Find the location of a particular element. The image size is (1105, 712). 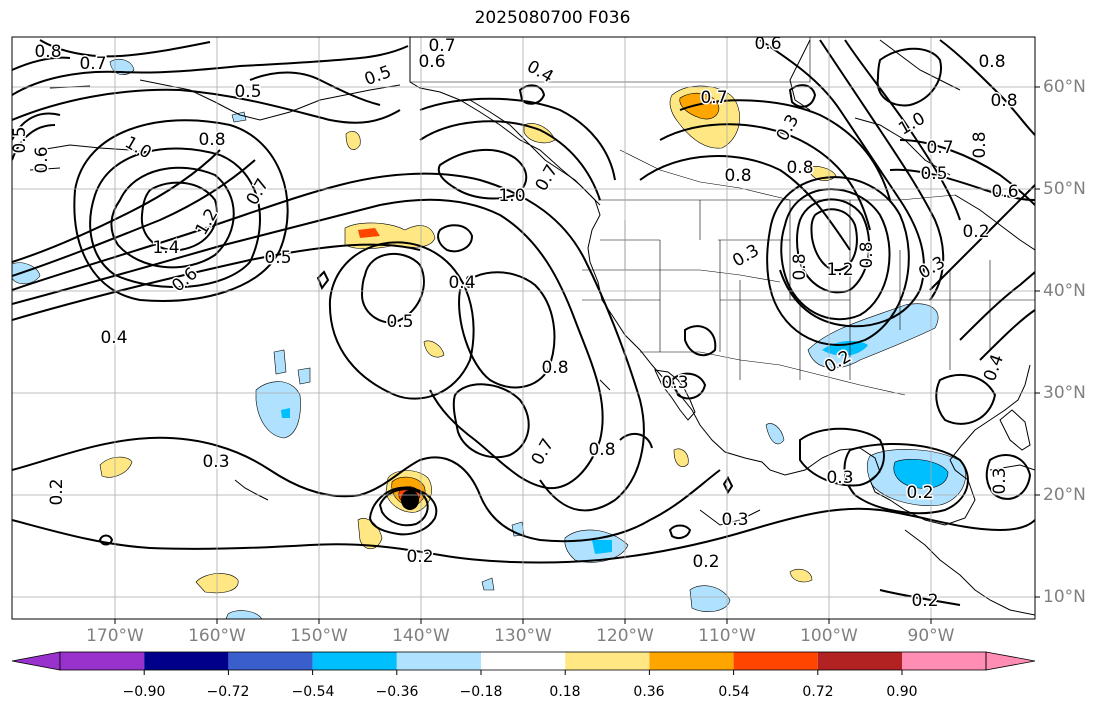

lon-label: 160°W is located at coordinates (217, 636).